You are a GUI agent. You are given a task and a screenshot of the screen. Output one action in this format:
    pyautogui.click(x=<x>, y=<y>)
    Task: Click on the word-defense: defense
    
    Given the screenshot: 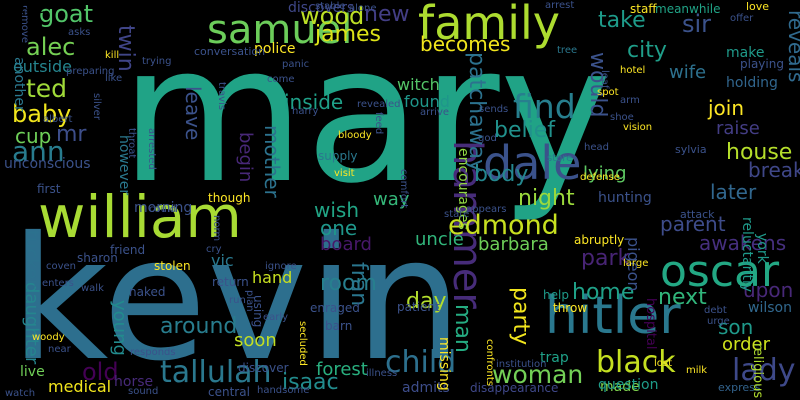 What is the action you would take?
    pyautogui.click(x=600, y=177)
    